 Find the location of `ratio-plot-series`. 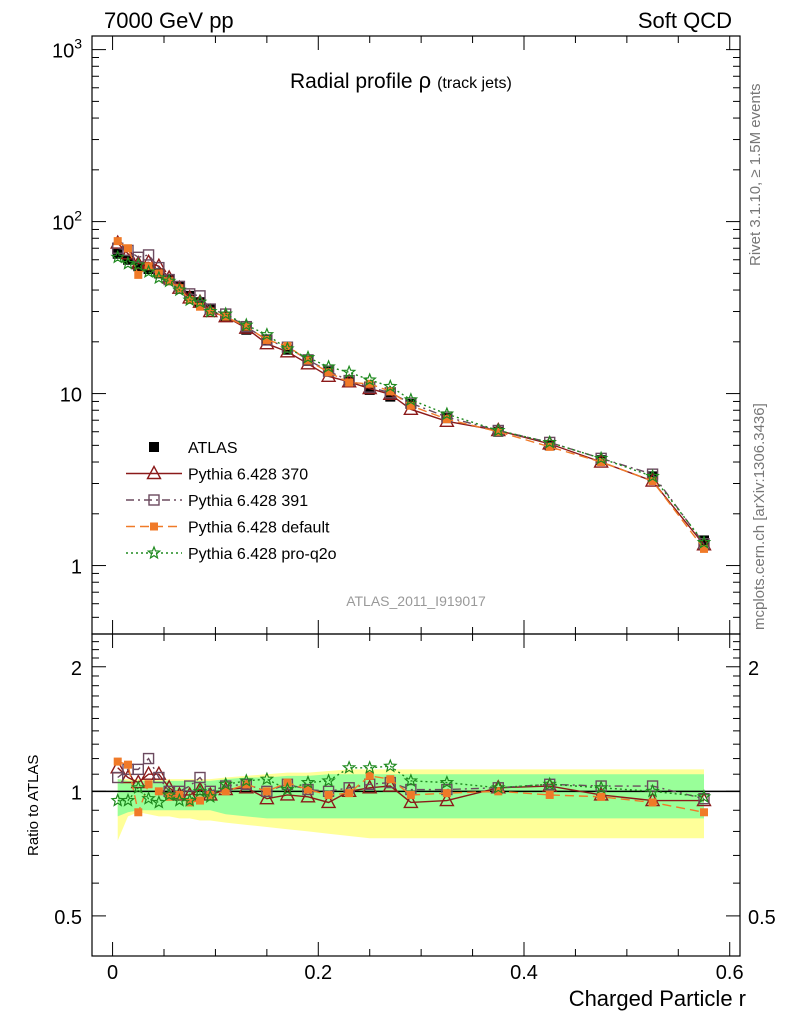

ratio-plot-series is located at coordinates (411, 784).